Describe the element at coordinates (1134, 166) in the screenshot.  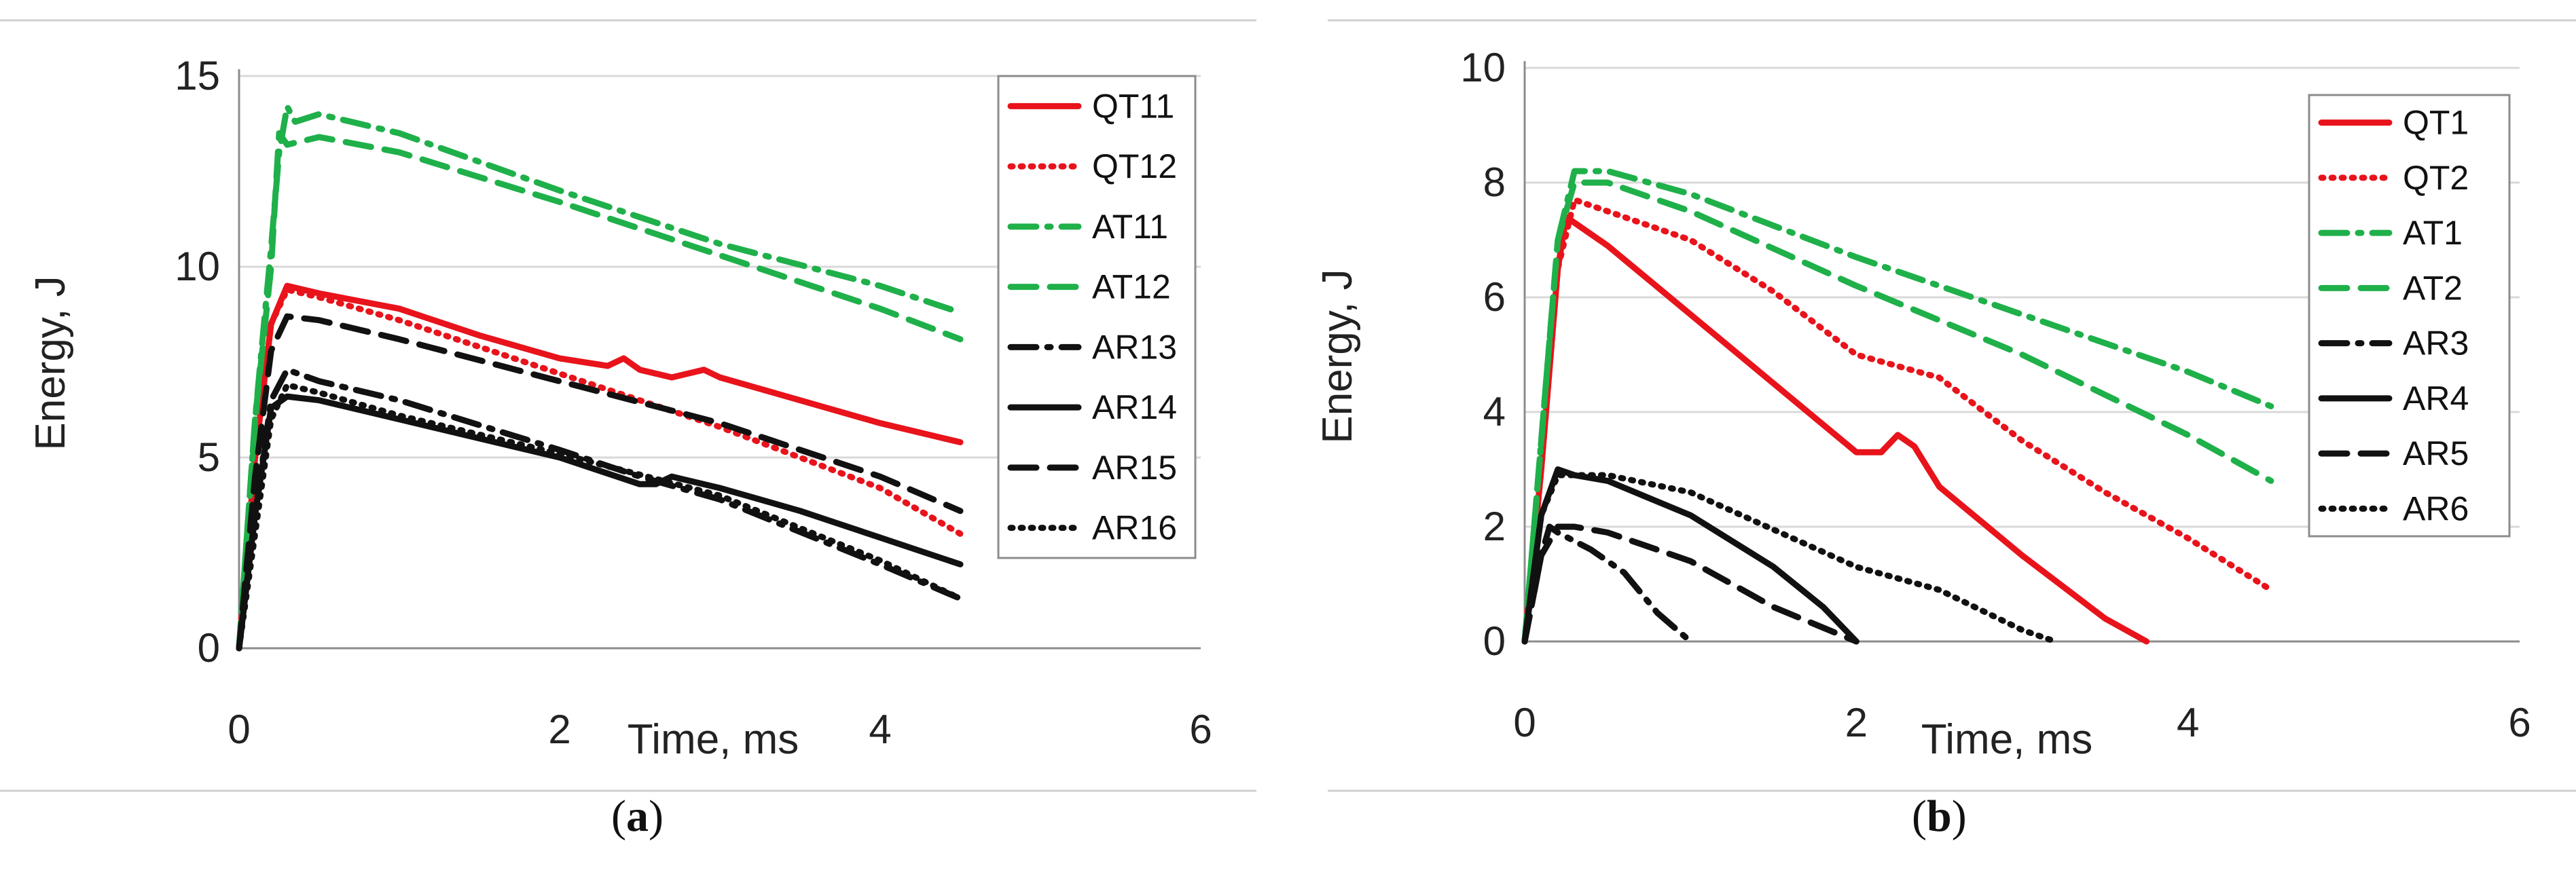
I see `legend-label-qt12: QT12` at that location.